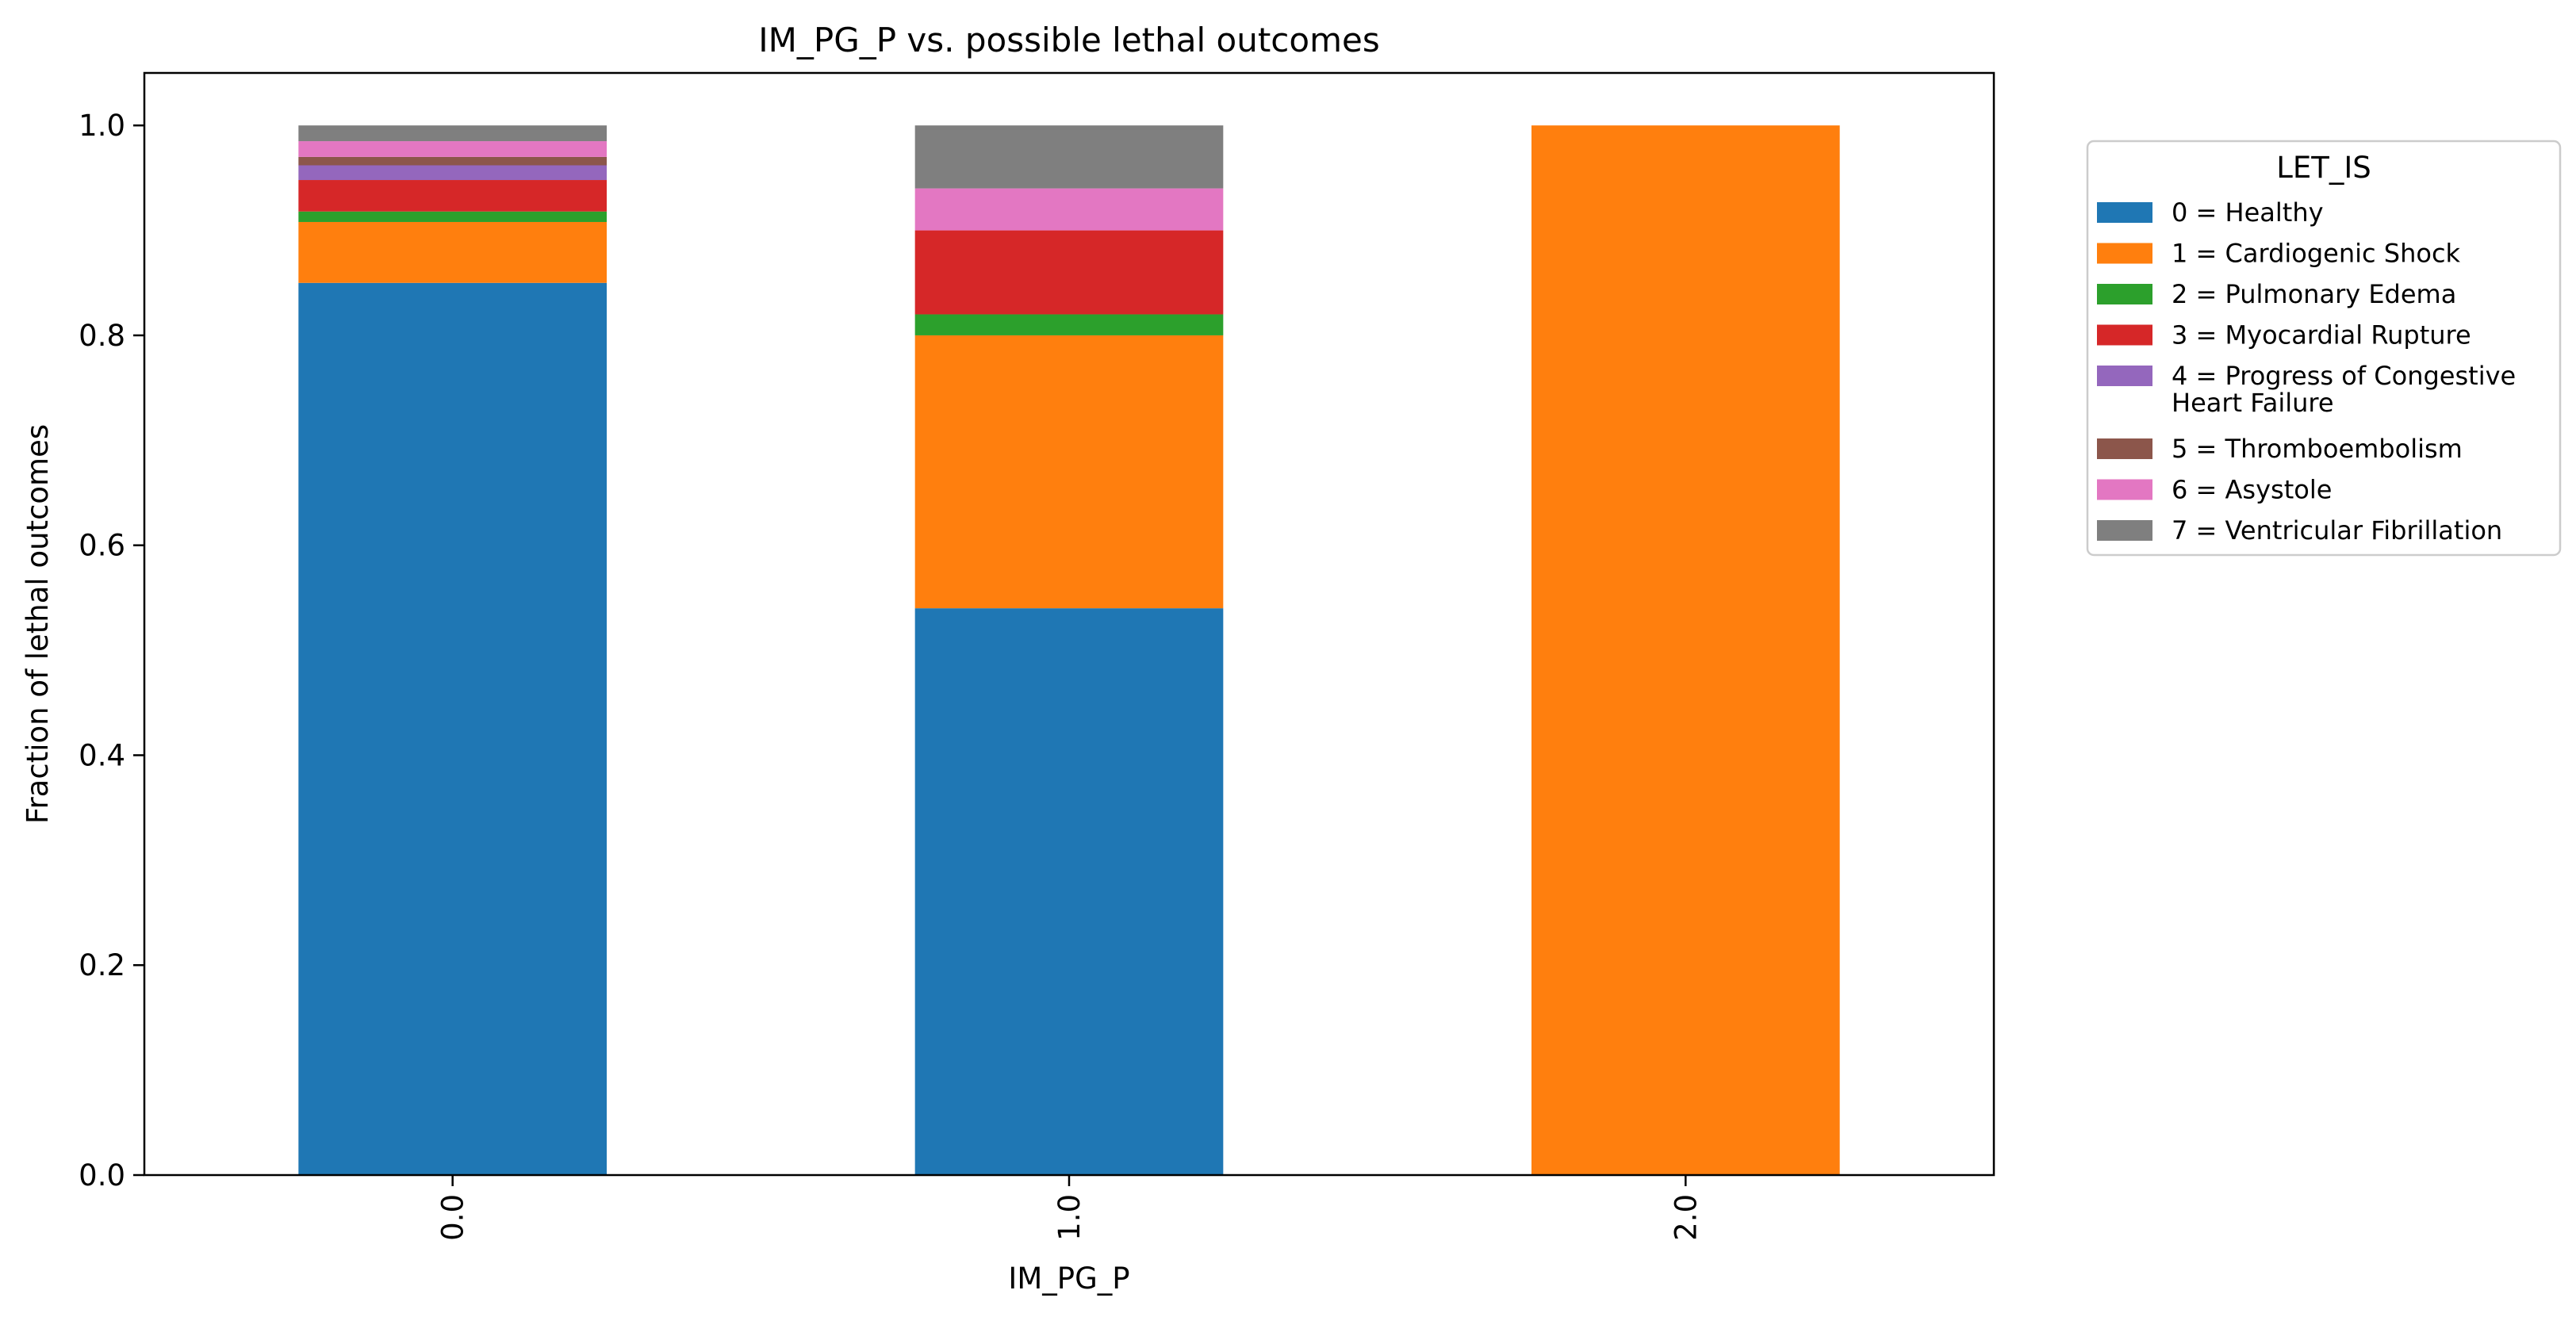 This screenshot has height=1317, width=2576. Describe the element at coordinates (111, 651) in the screenshot. I see `y-axis: 0.0 0.2 0.4 0.6 0.8 1.0` at that location.